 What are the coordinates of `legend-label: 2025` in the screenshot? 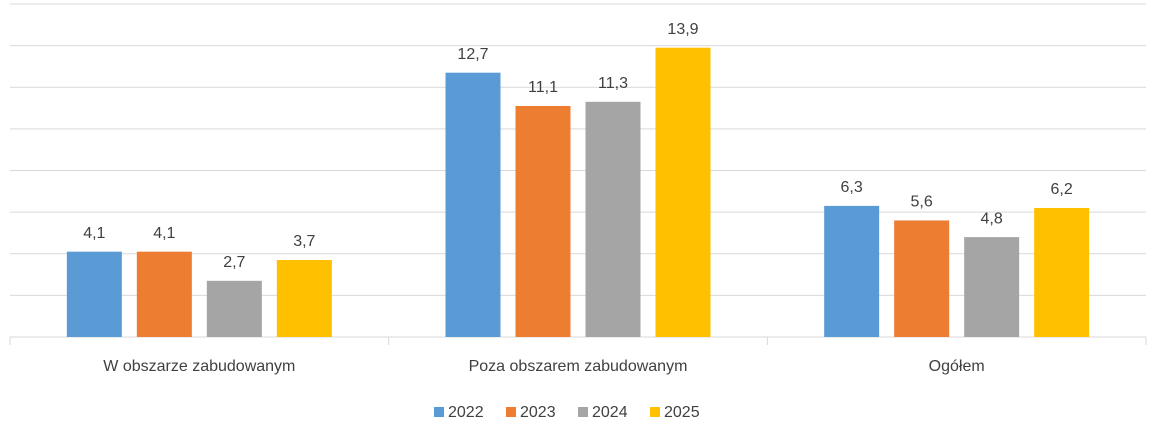 It's located at (682, 412).